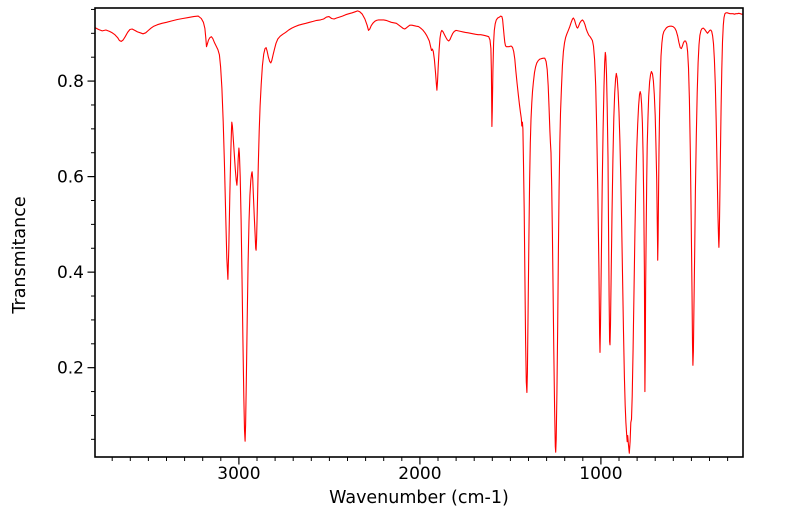 The height and width of the screenshot is (516, 799). What do you see at coordinates (419, 498) in the screenshot?
I see `x-axis-label: Wavenumber (cm-1)` at bounding box center [419, 498].